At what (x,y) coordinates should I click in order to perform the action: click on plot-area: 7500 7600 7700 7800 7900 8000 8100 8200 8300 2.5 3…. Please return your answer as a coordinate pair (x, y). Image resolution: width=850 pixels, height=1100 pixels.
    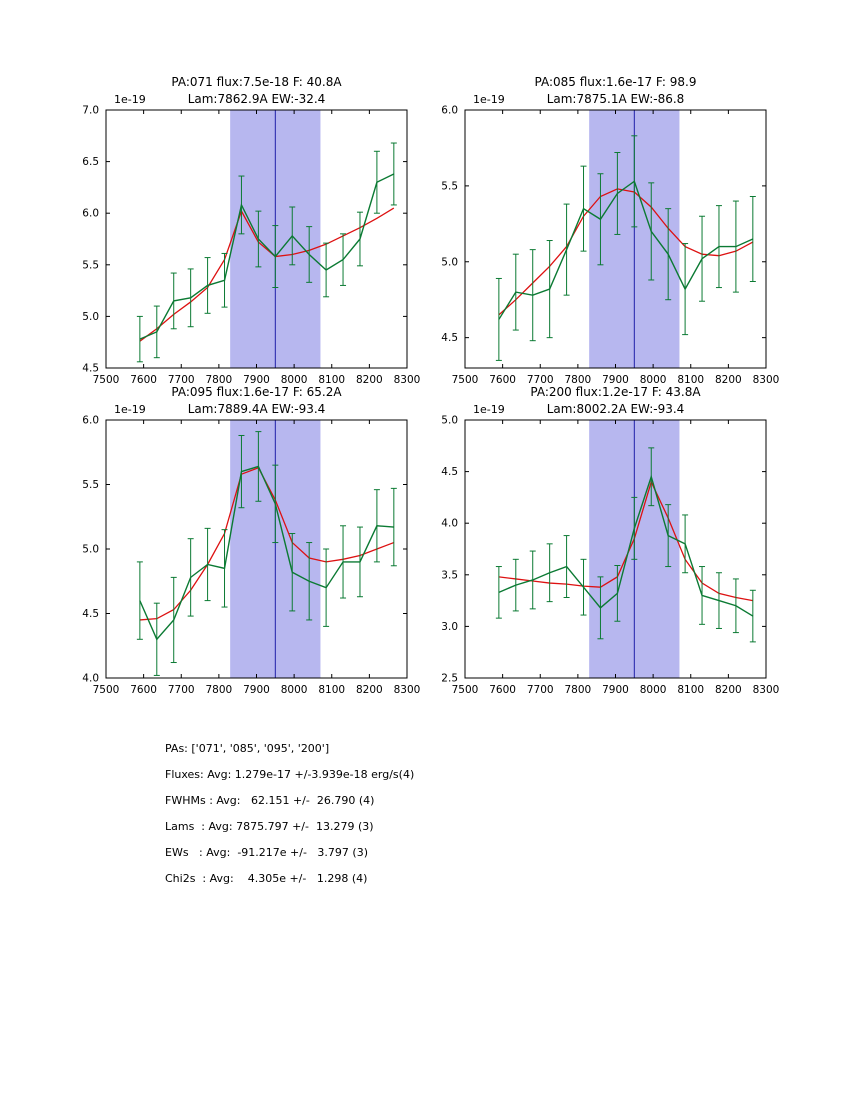
    Looking at the image, I should click on (610, 549).